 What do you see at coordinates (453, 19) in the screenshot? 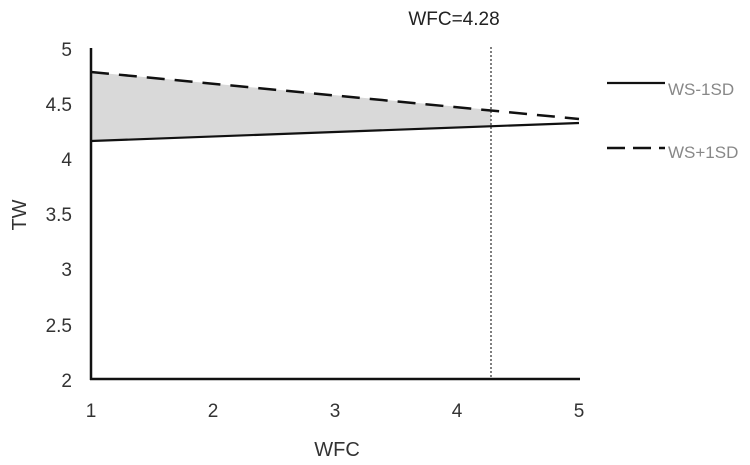
I see `threshold-annotation: WFC=4.28` at bounding box center [453, 19].